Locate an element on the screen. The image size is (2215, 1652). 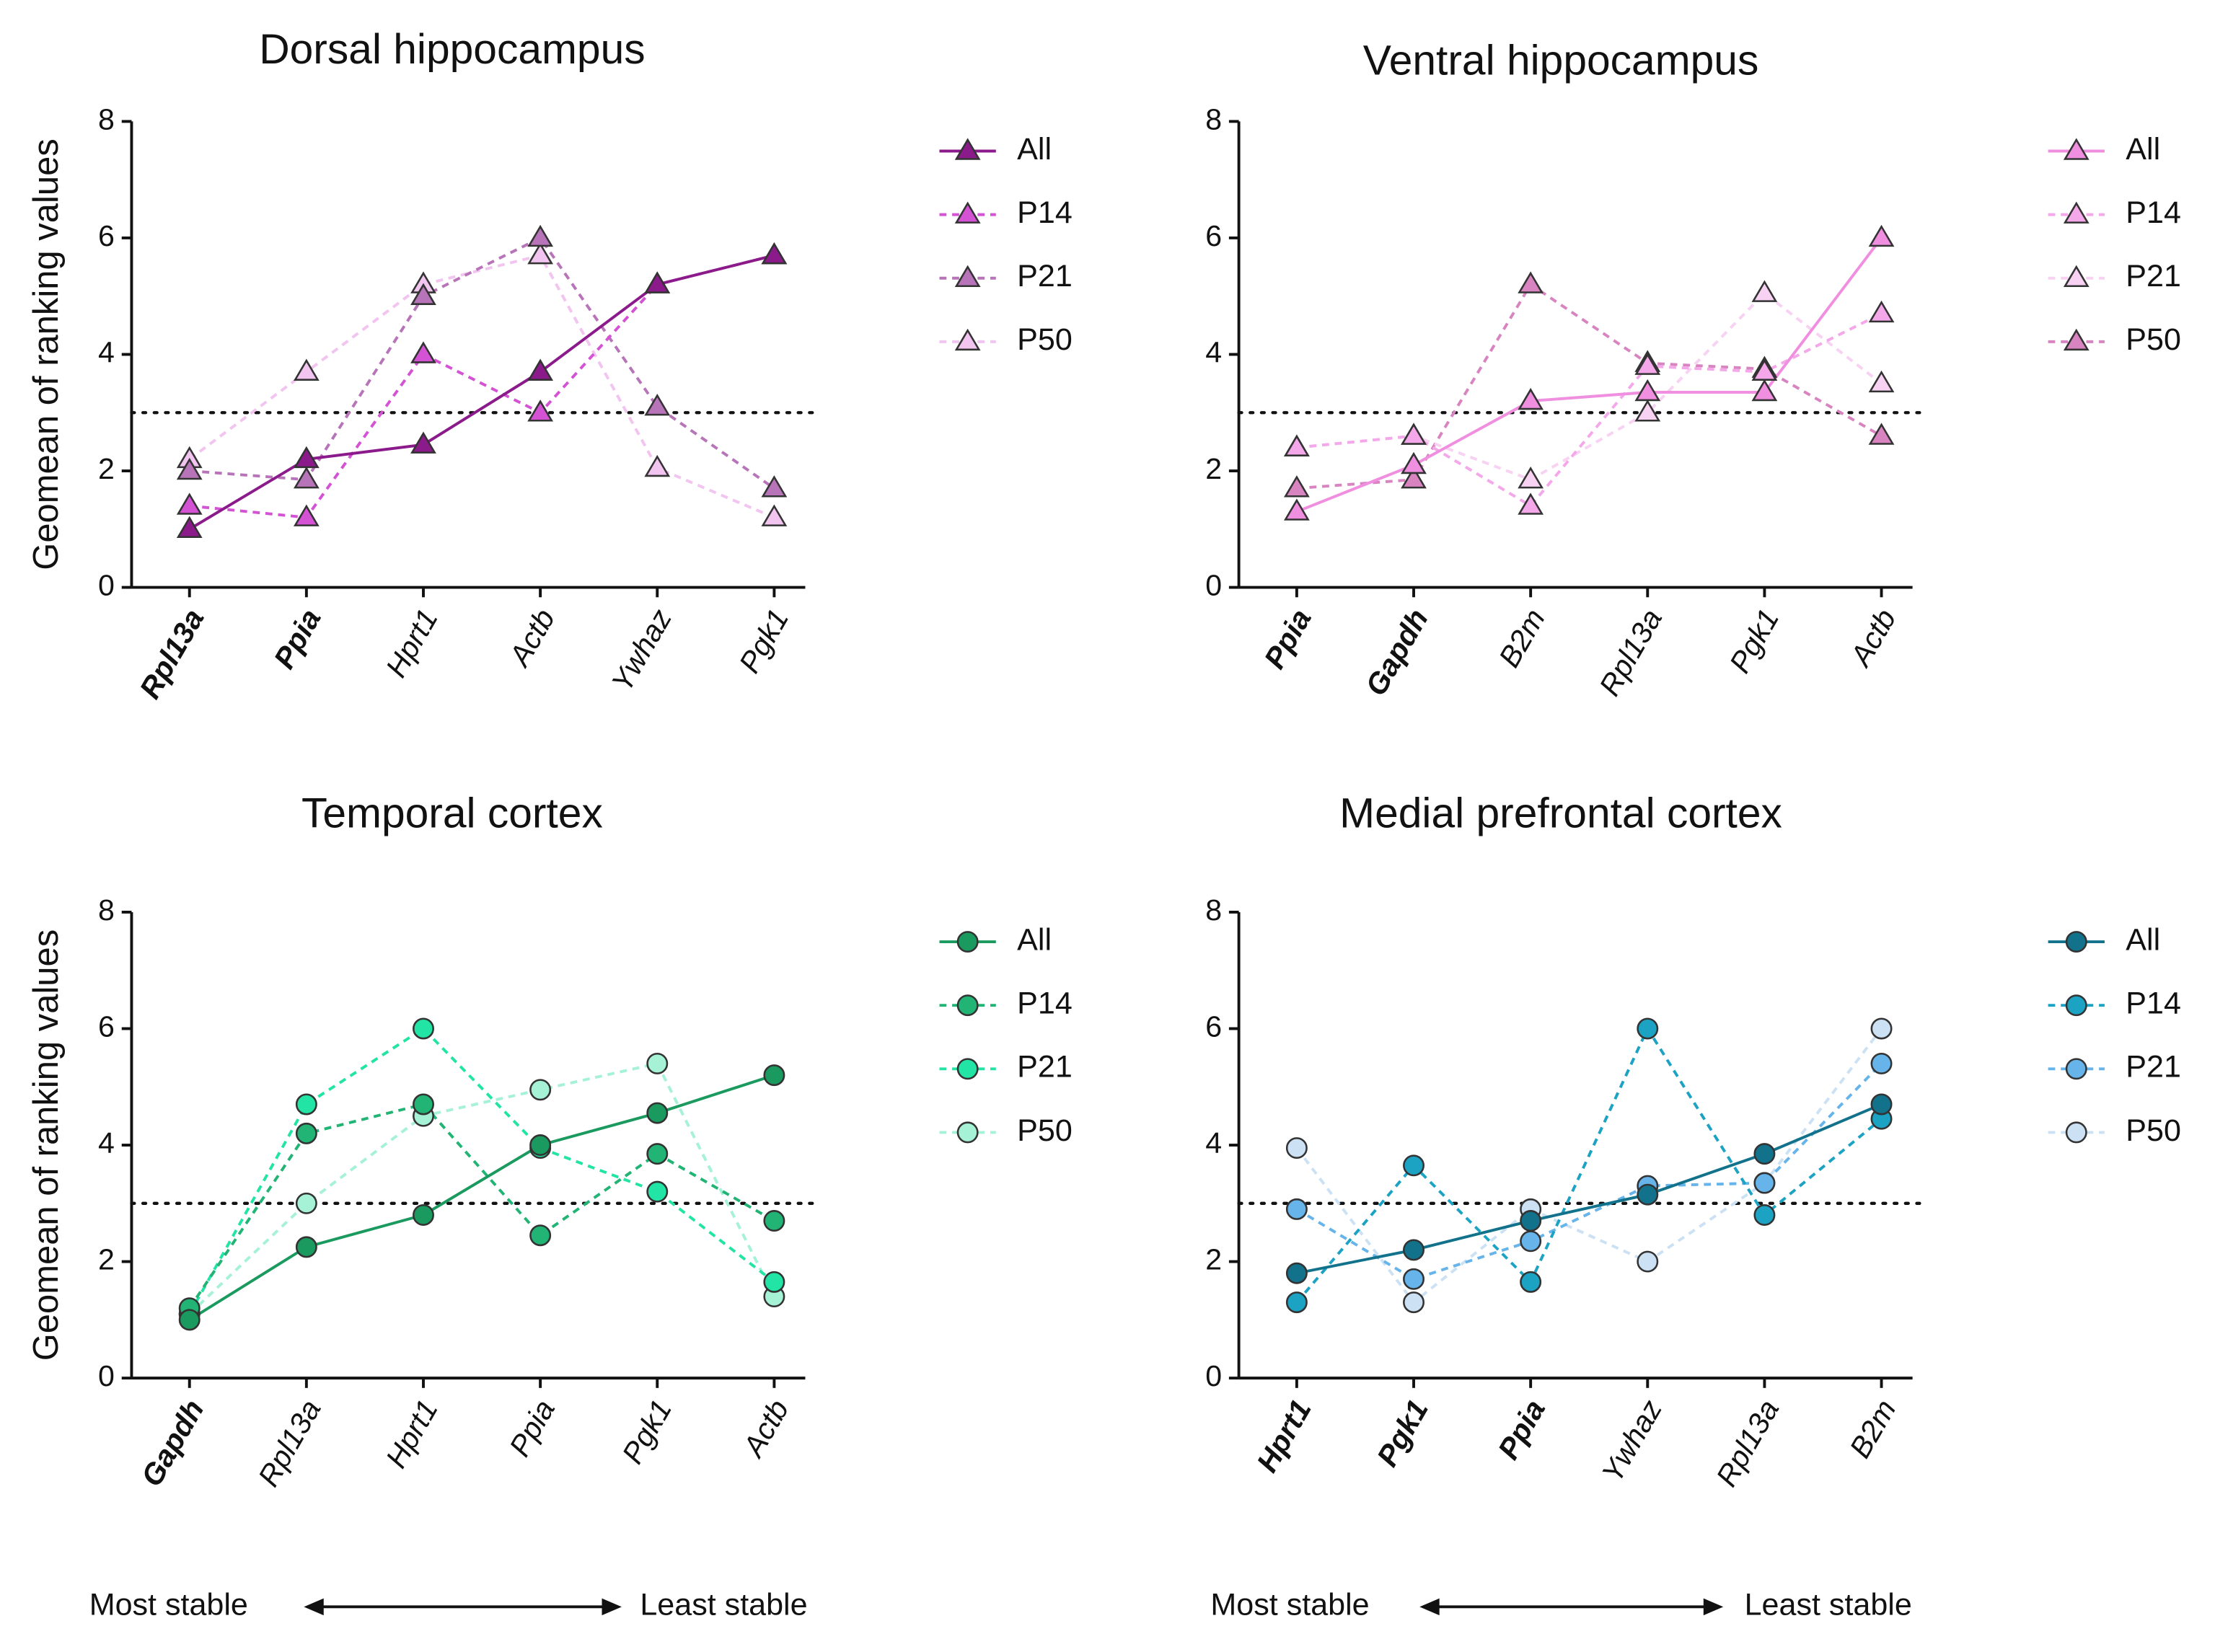
x-tick-label: Hprt1 is located at coordinates (411, 1433).